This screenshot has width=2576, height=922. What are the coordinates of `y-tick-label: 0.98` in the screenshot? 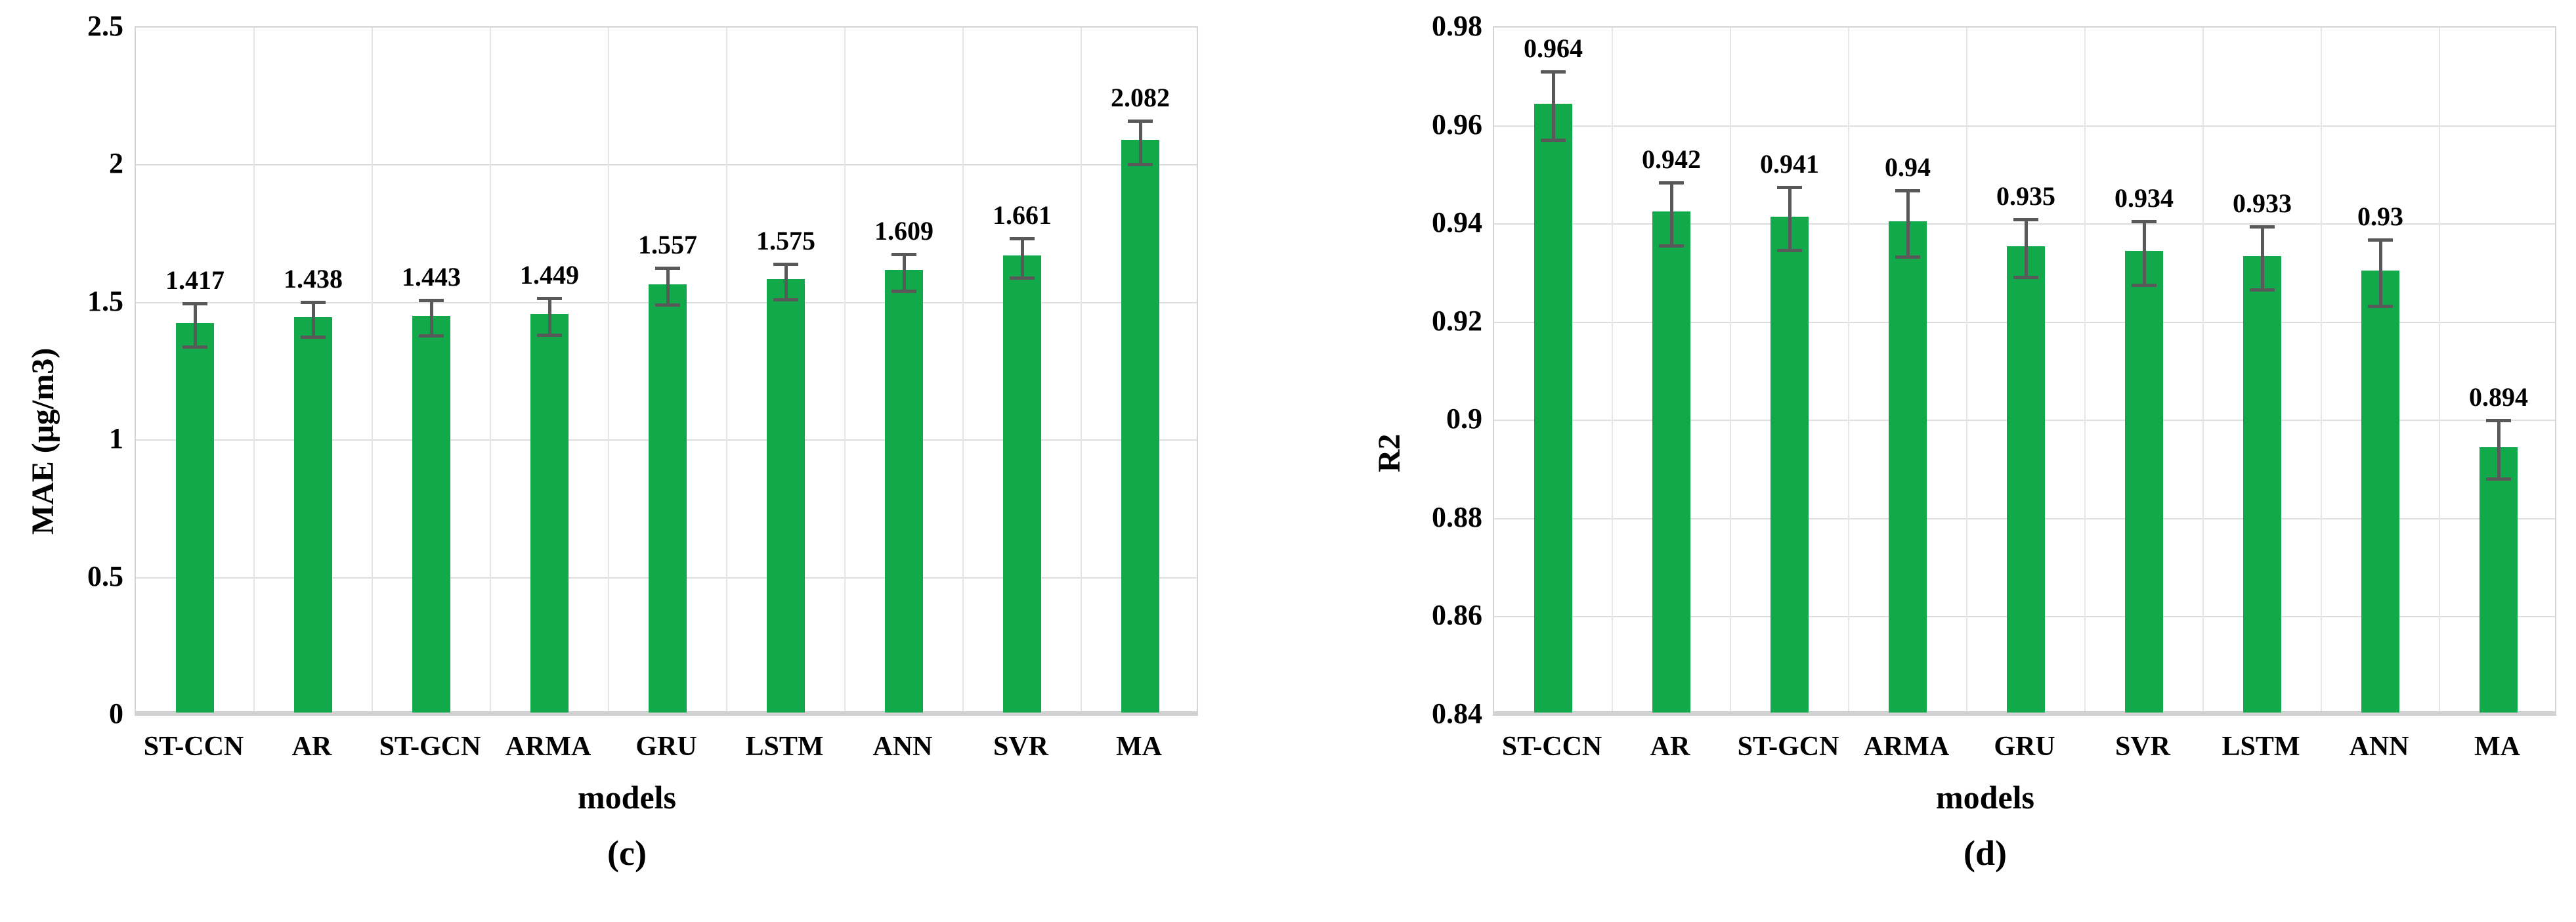 It's located at (1457, 26).